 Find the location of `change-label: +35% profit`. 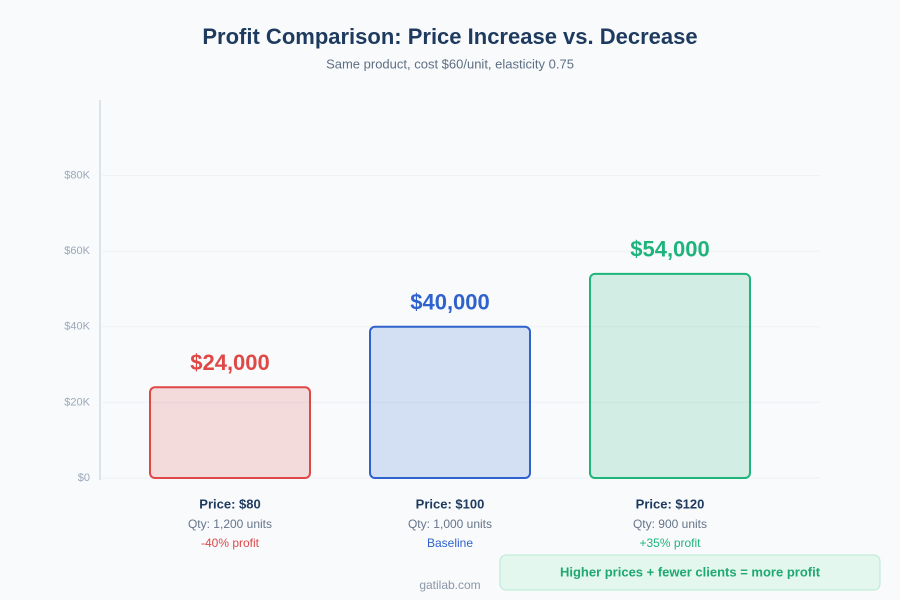

change-label: +35% profit is located at coordinates (670, 543).